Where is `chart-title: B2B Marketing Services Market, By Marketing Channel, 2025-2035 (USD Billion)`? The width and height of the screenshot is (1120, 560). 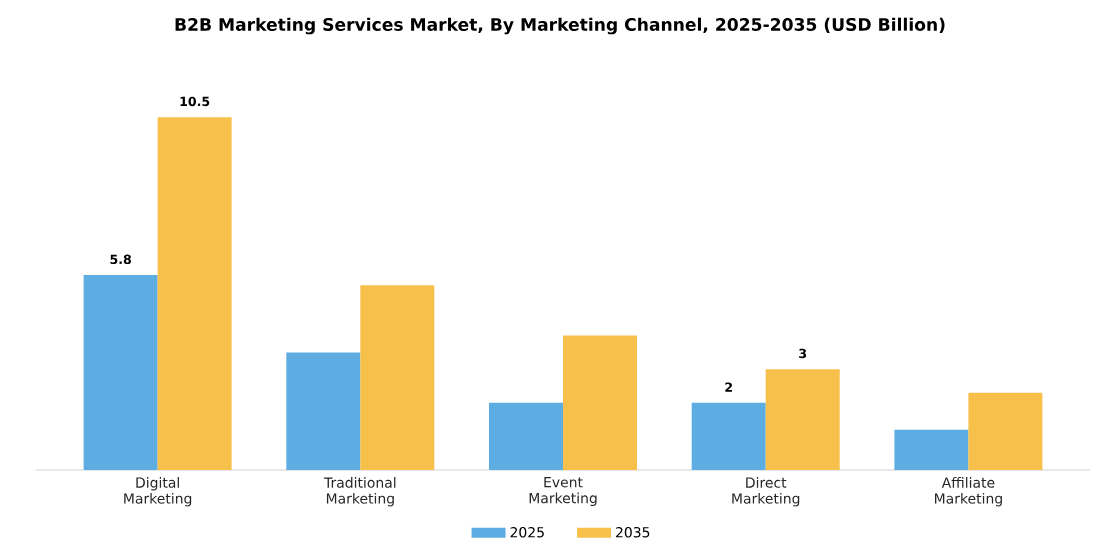
chart-title: B2B Marketing Services Market, By Marketing Channel, 2025-2035 (USD Billion) is located at coordinates (560, 26).